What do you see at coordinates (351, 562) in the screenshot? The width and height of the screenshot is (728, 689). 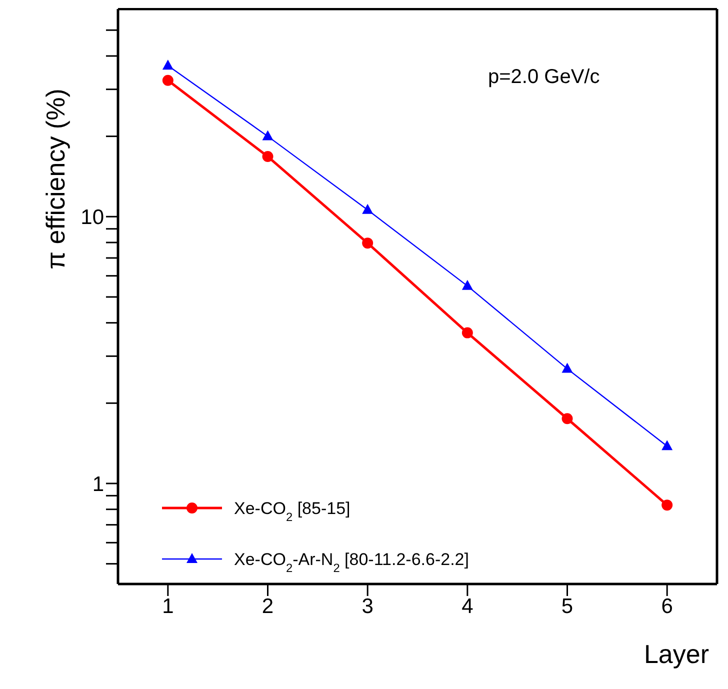 I see `legend-label: Xe-CO$_{2}$-Ar-N$_{2}$ [80-11.2-6.6-2.2]` at bounding box center [351, 562].